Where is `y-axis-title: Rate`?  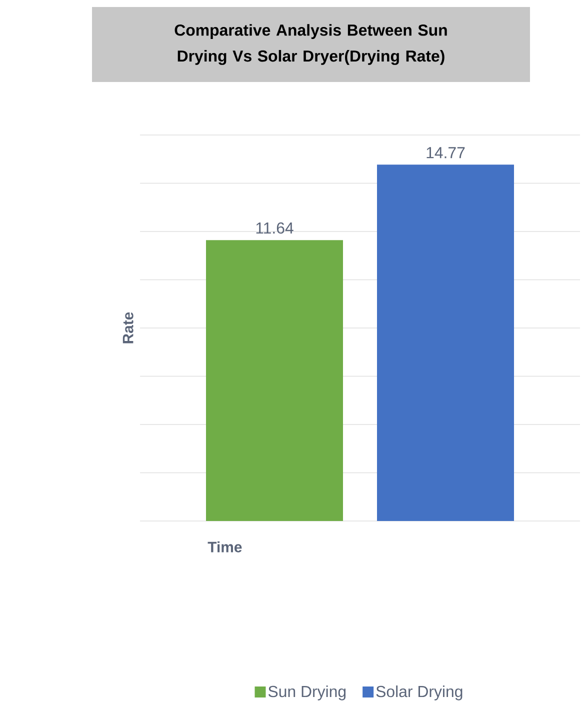
y-axis-title: Rate is located at coordinates (128, 328).